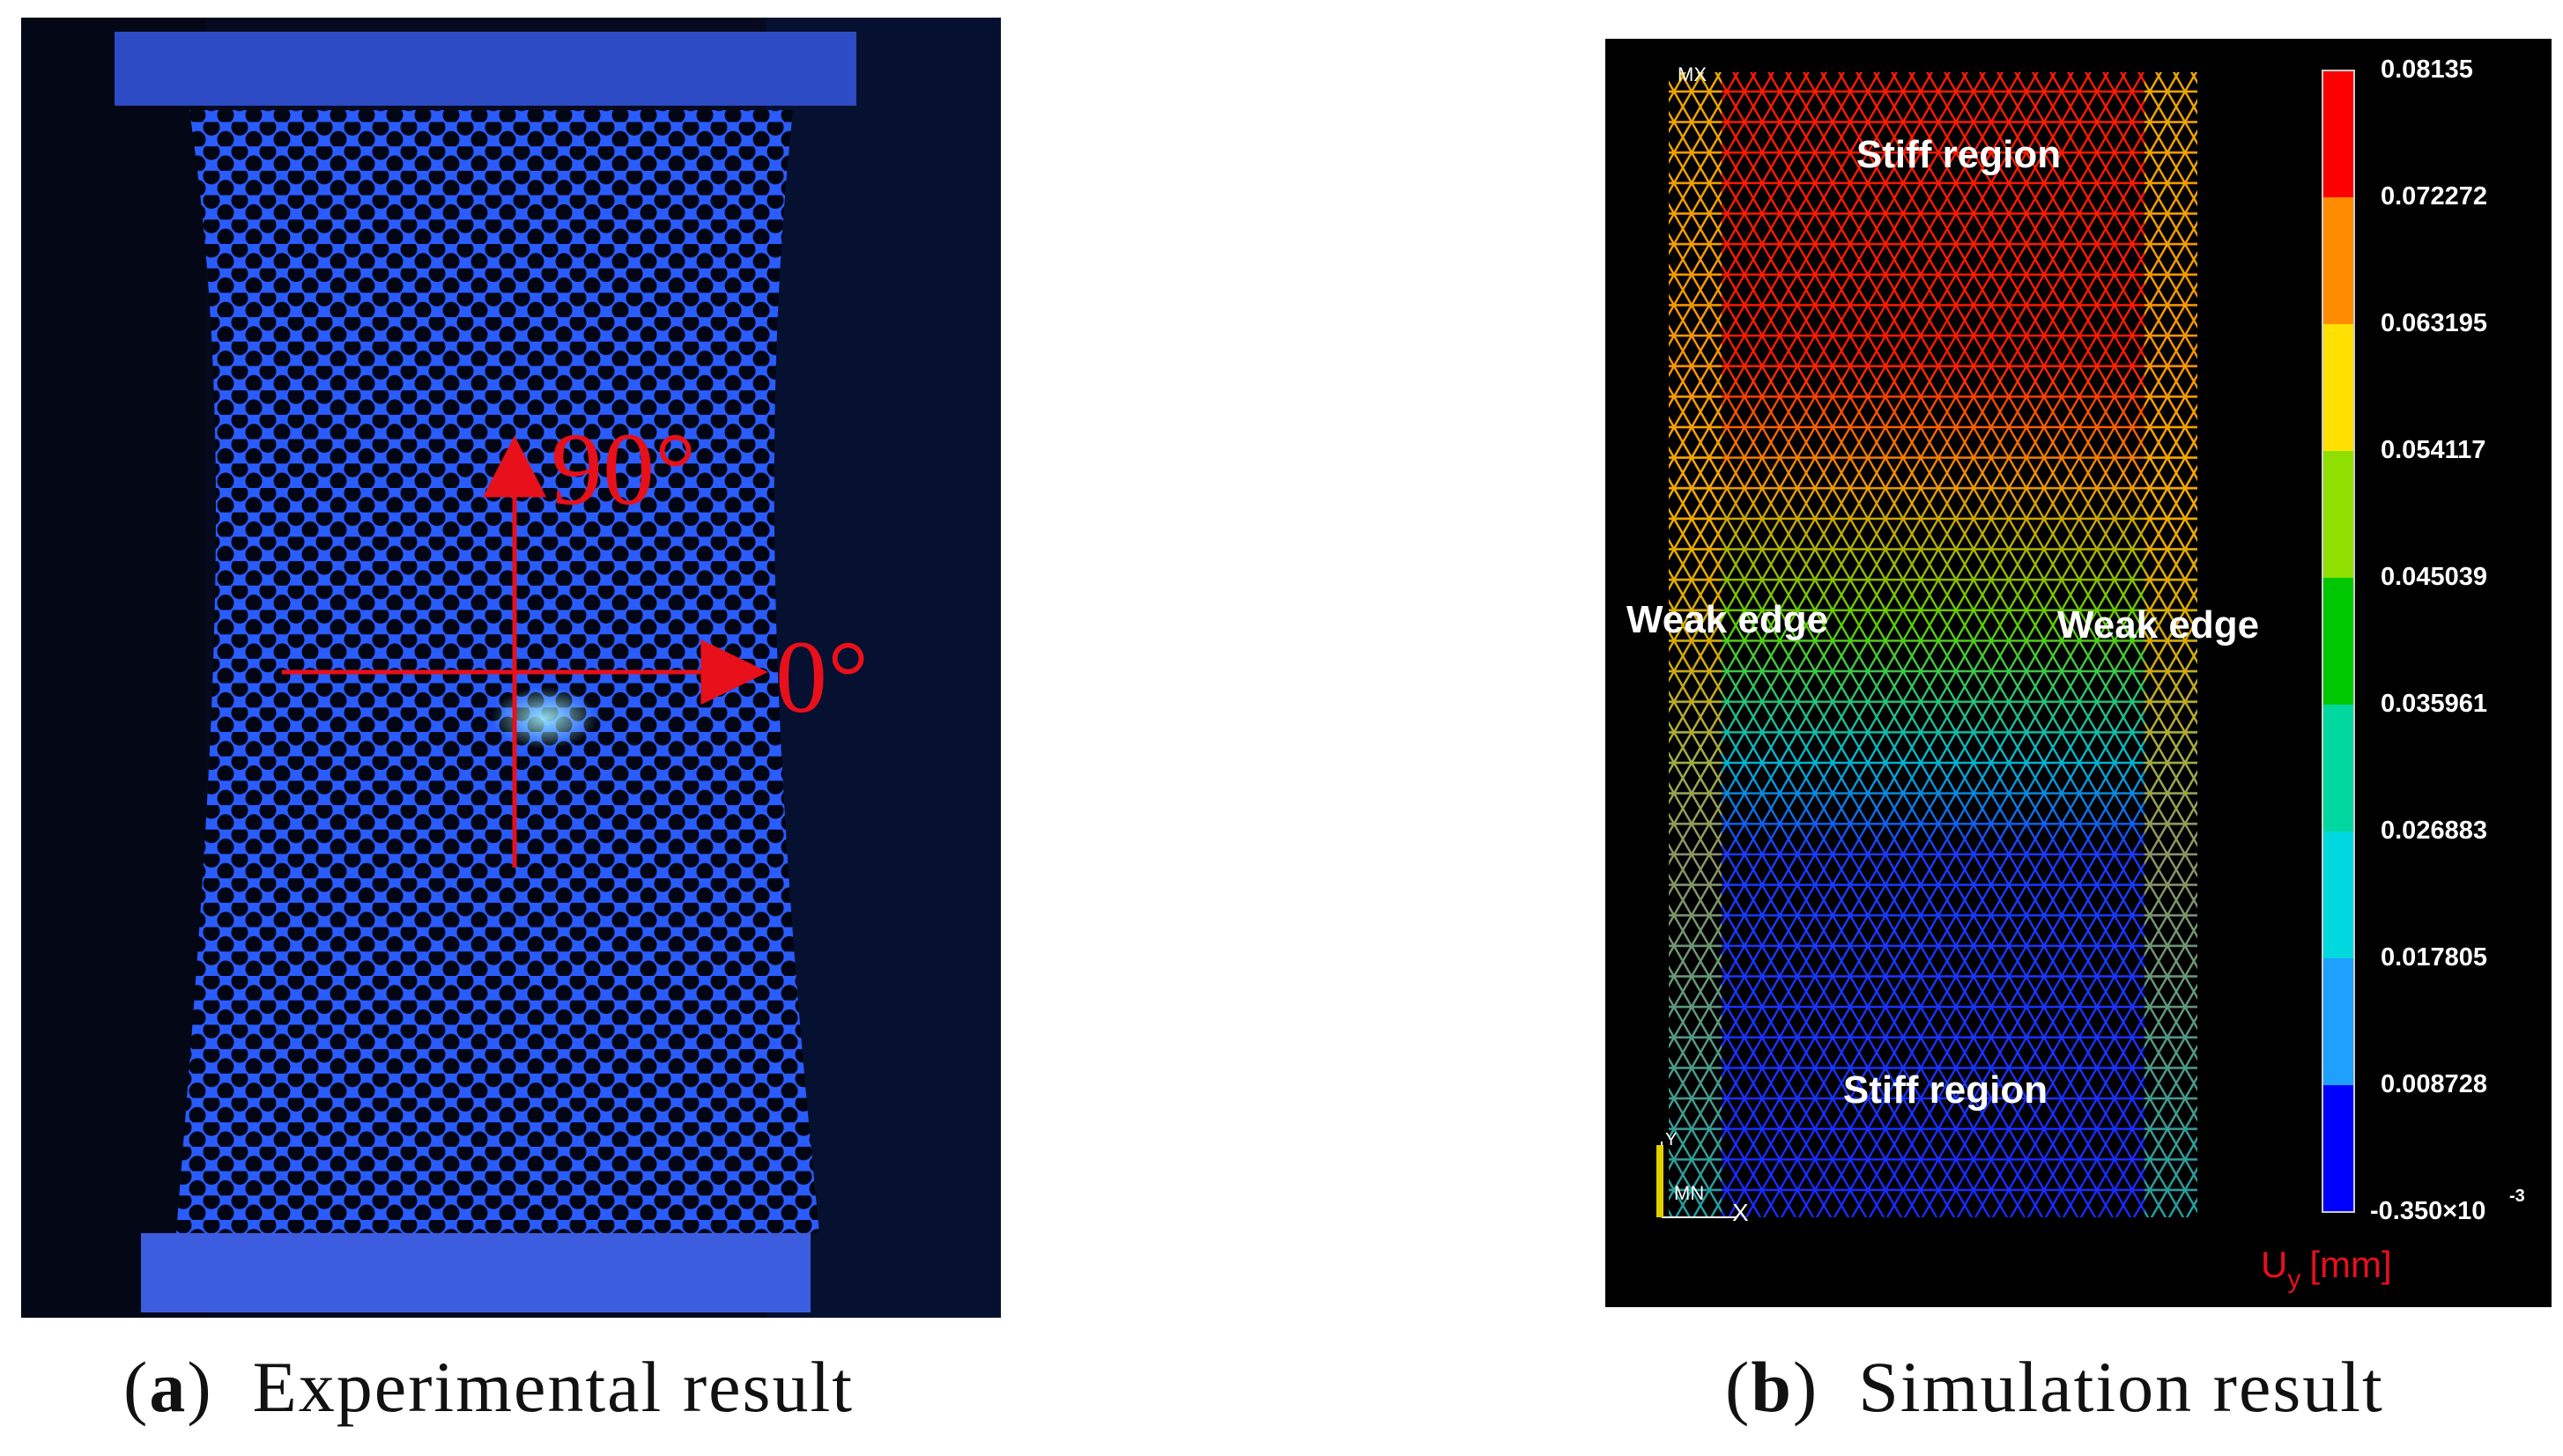 This screenshot has height=1456, width=2563. I want to click on top-clamp, so click(485, 69).